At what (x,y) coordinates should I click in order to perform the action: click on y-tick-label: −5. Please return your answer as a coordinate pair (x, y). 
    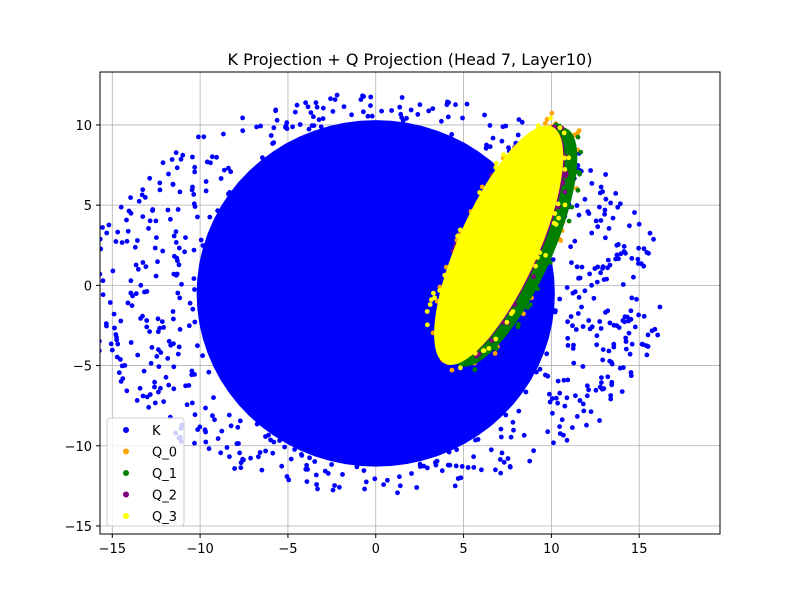
    Looking at the image, I should click on (82, 367).